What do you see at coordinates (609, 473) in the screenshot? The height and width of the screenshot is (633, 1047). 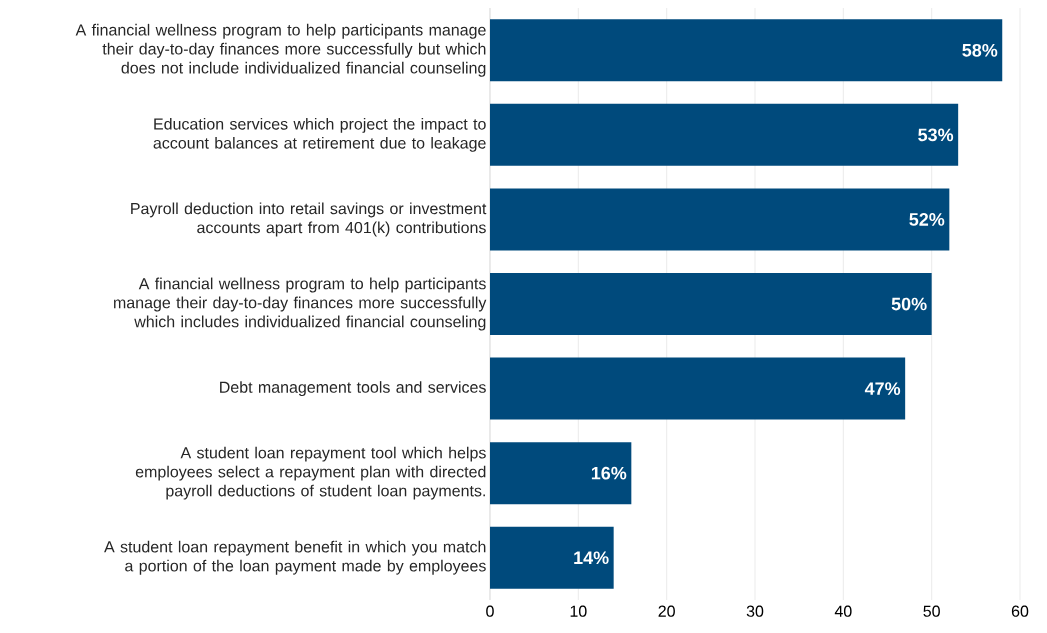 I see `data-label: 16%` at bounding box center [609, 473].